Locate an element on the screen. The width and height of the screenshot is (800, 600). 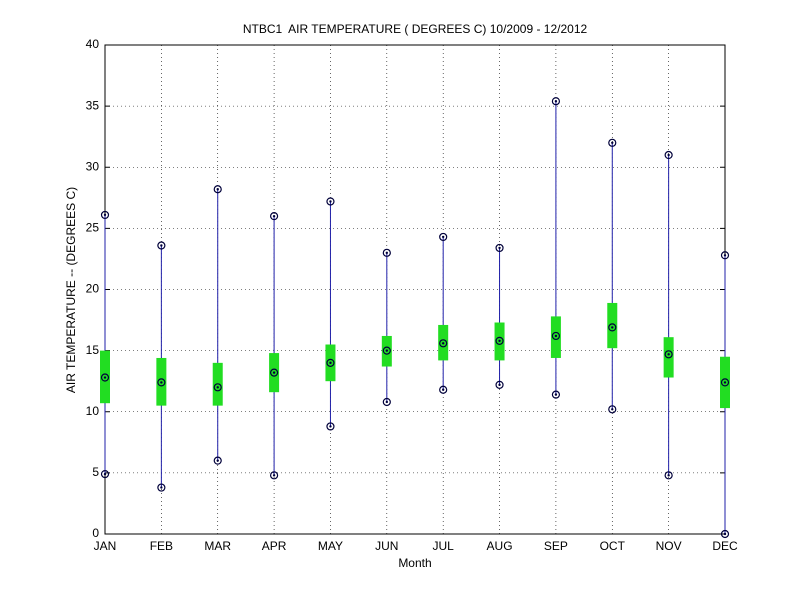
y-tick-label: 30 is located at coordinates (93, 166).